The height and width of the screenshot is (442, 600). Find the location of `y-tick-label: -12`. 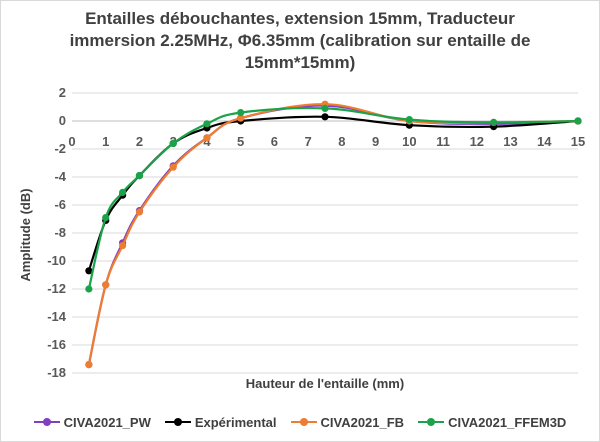

y-tick-label: -12 is located at coordinates (56, 288).